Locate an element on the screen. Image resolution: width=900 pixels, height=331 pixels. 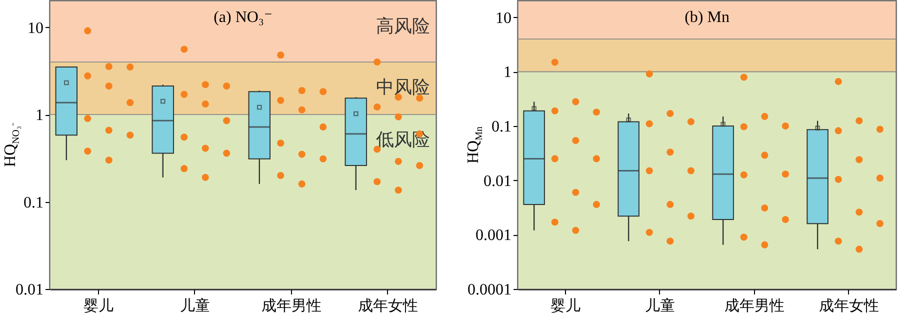
band-label: 中风险 is located at coordinates (403, 86).